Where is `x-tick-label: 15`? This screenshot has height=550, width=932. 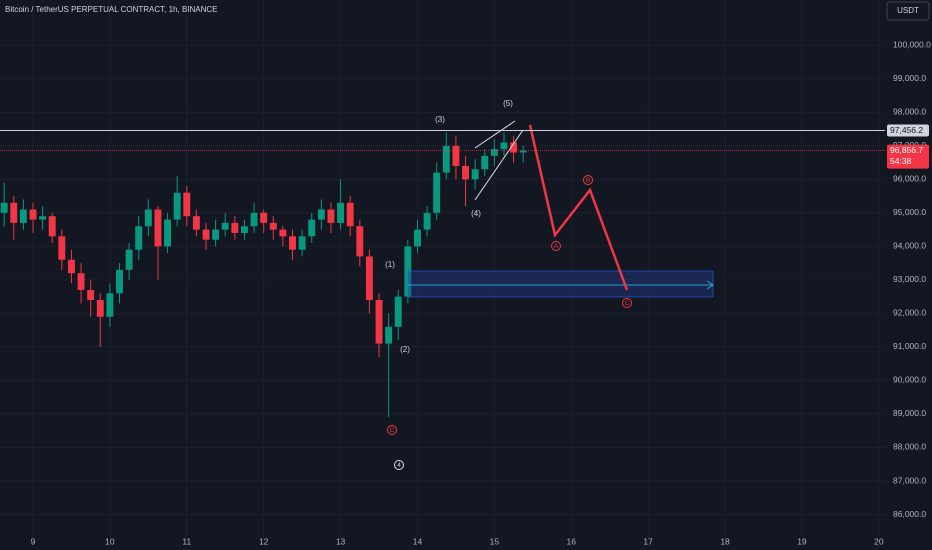 x-tick-label: 15 is located at coordinates (495, 541).